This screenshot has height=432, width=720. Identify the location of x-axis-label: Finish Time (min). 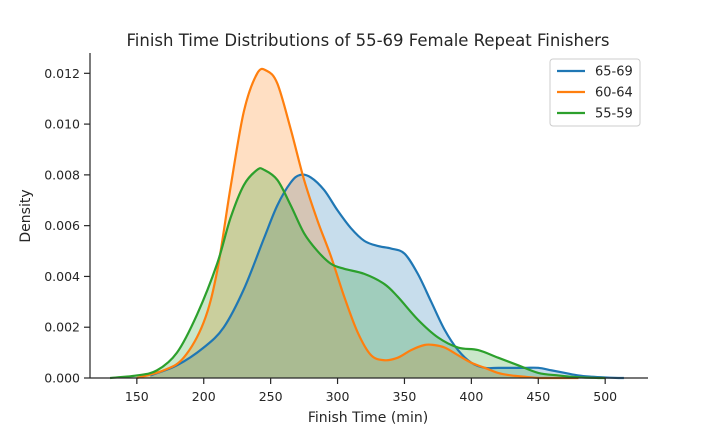
(368, 418).